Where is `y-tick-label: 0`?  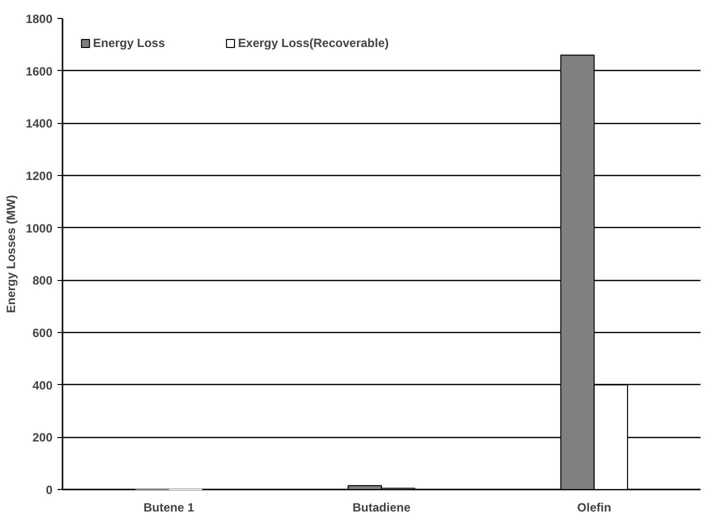
y-tick-label: 0 is located at coordinates (49, 490).